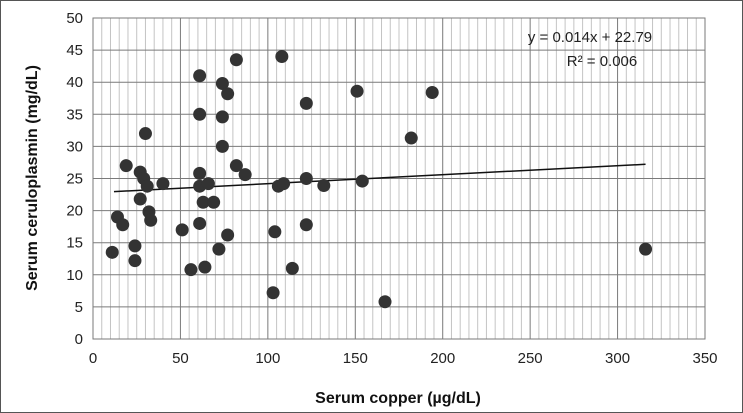 Image resolution: width=743 pixels, height=413 pixels. I want to click on y-tick-label: 40, so click(74, 82).